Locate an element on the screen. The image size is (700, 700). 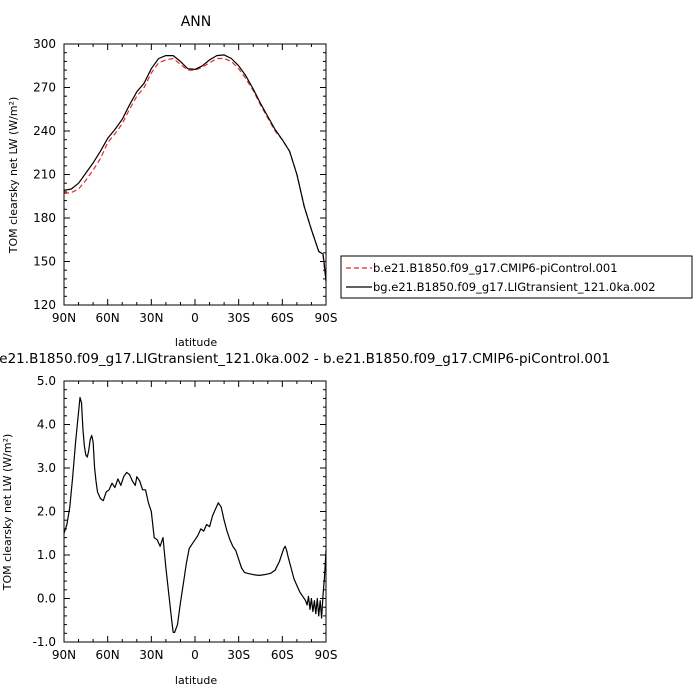
top-x-tick-label: 60N is located at coordinates (108, 318).